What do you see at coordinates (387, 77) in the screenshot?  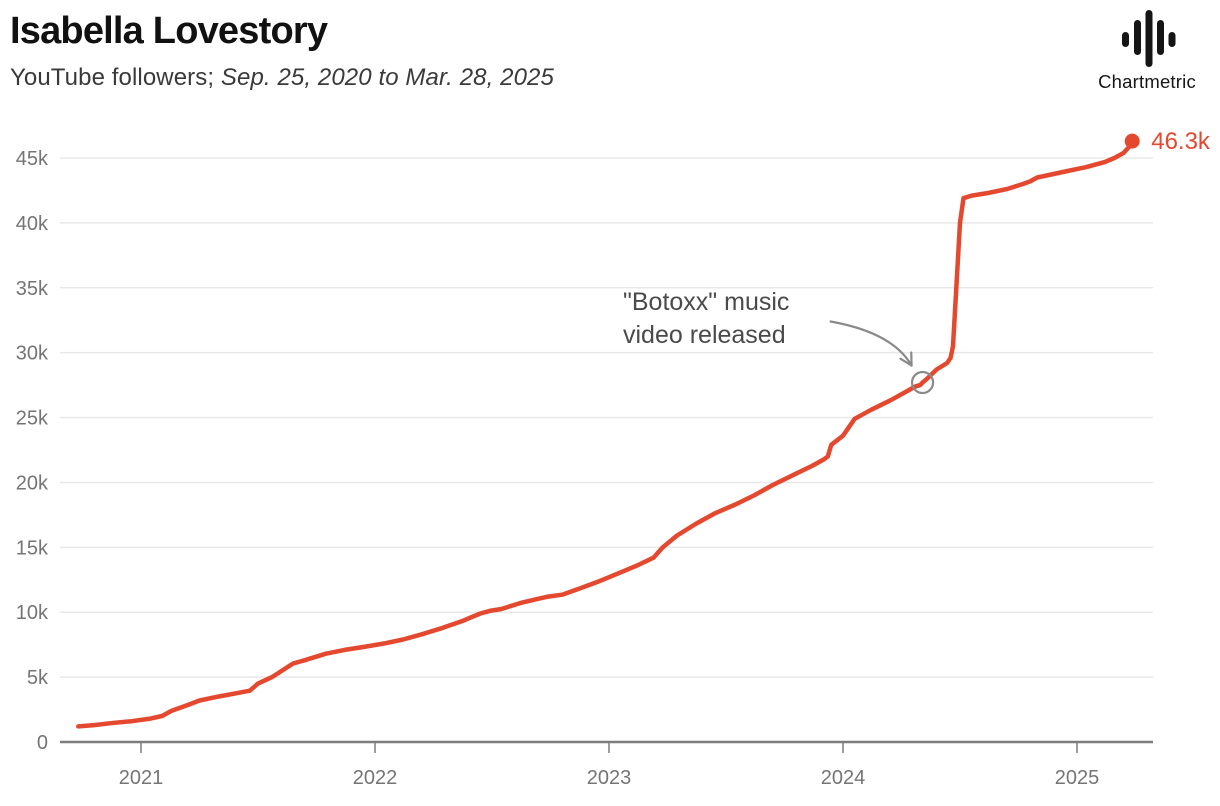 I see `subtitle-daterange: Sep. 25, 2020 to Mar. 28, 2025` at bounding box center [387, 77].